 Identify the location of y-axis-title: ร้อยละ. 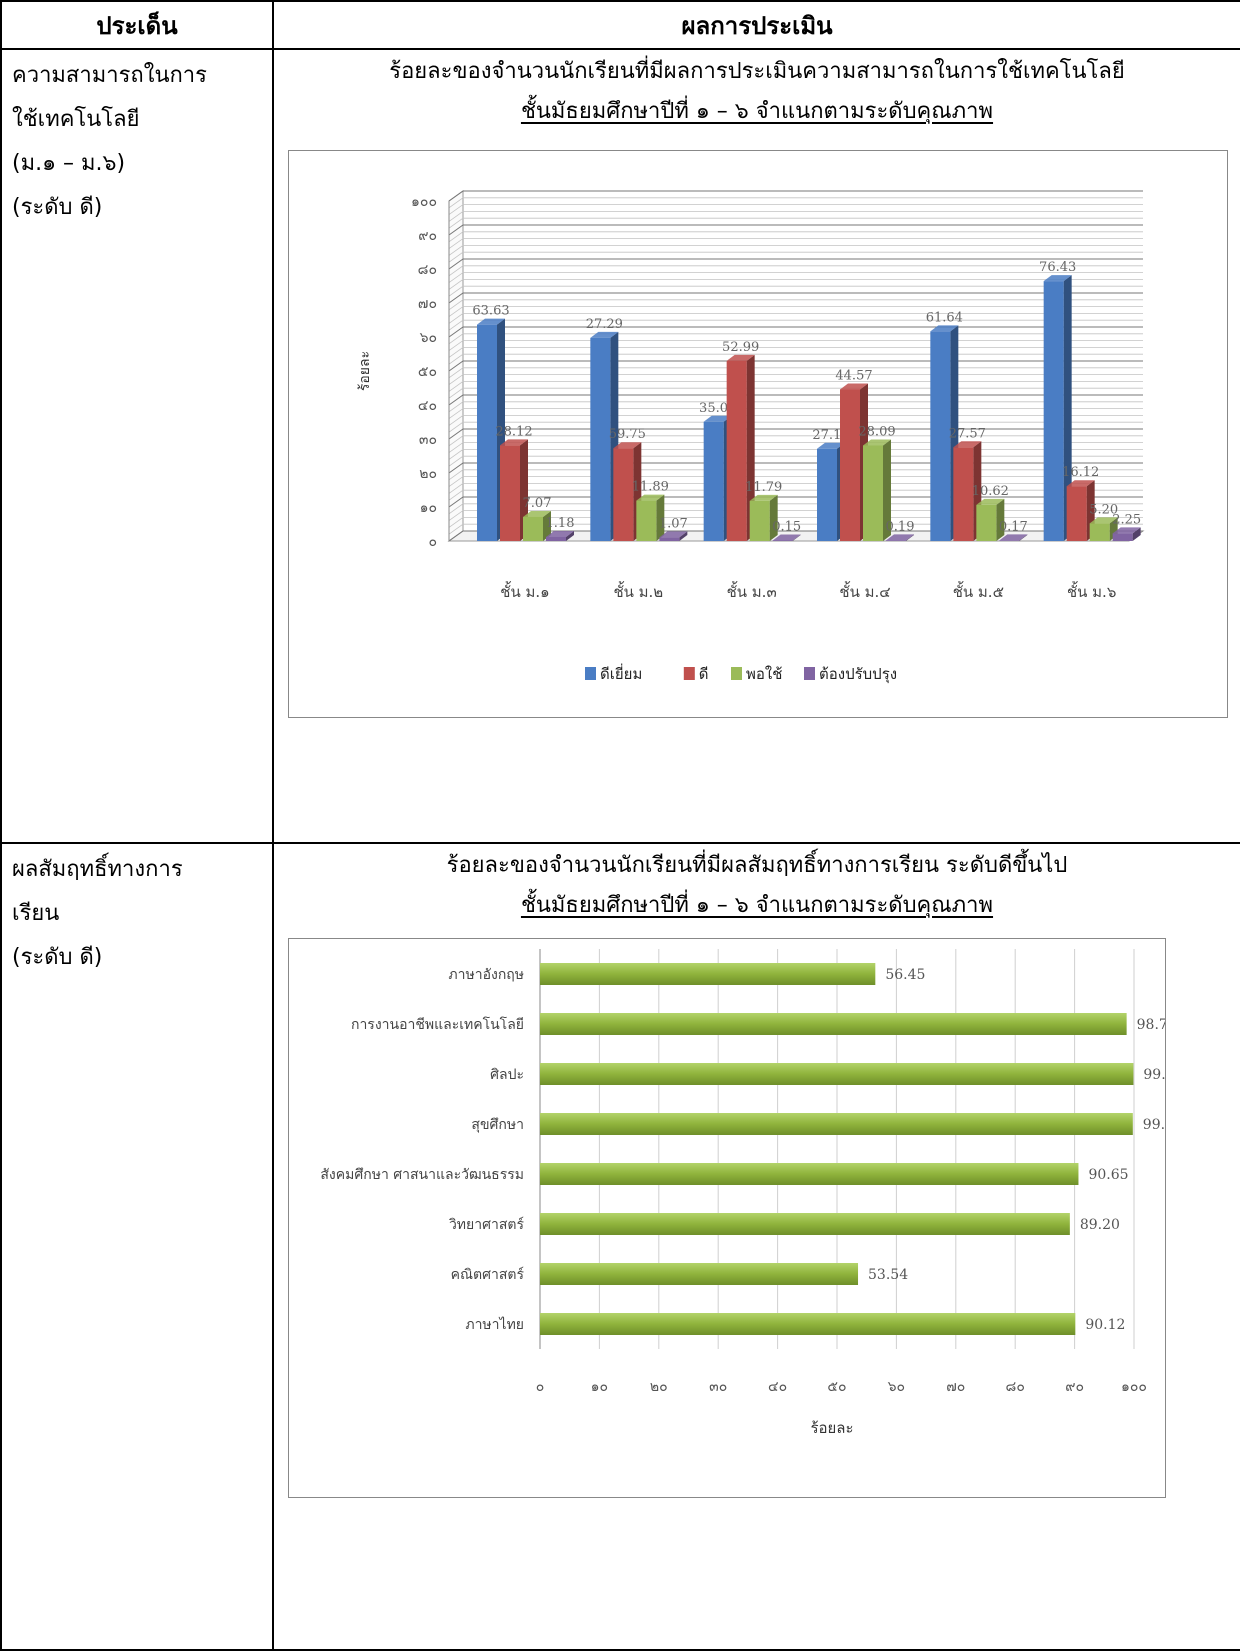
(365, 371).